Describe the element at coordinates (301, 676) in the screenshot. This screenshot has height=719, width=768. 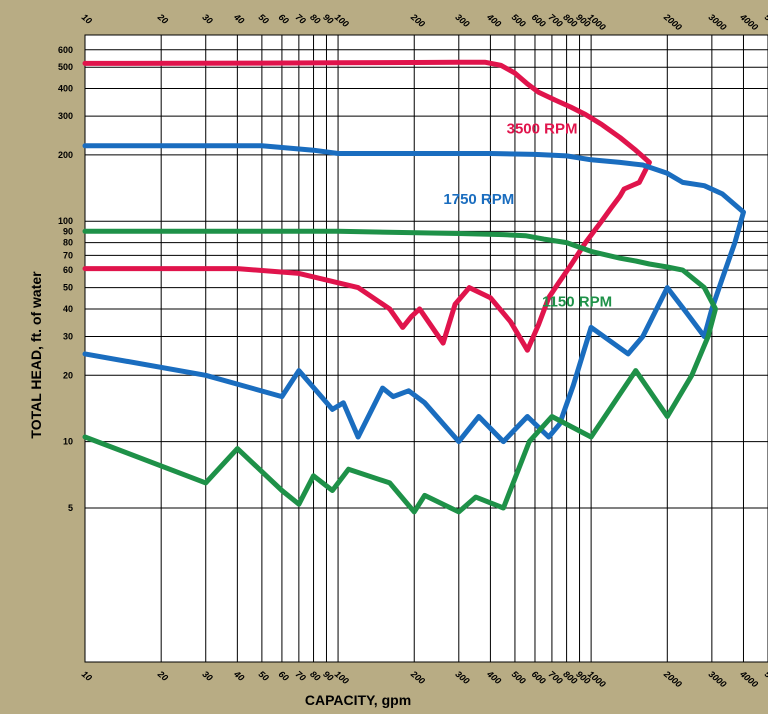
I see `bottom-x-tick-70: 70` at that location.